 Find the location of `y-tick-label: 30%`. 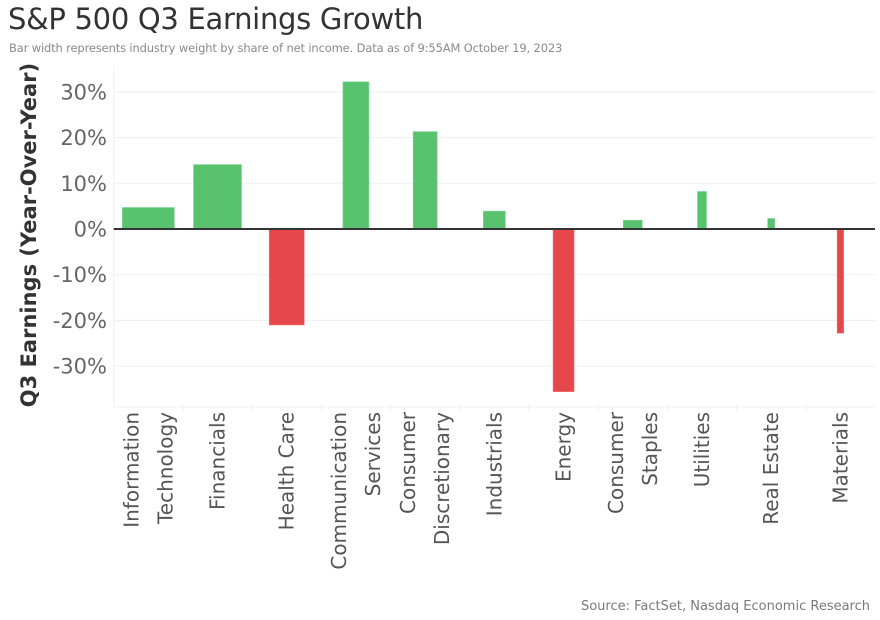

y-tick-label: 30% is located at coordinates (83, 92).